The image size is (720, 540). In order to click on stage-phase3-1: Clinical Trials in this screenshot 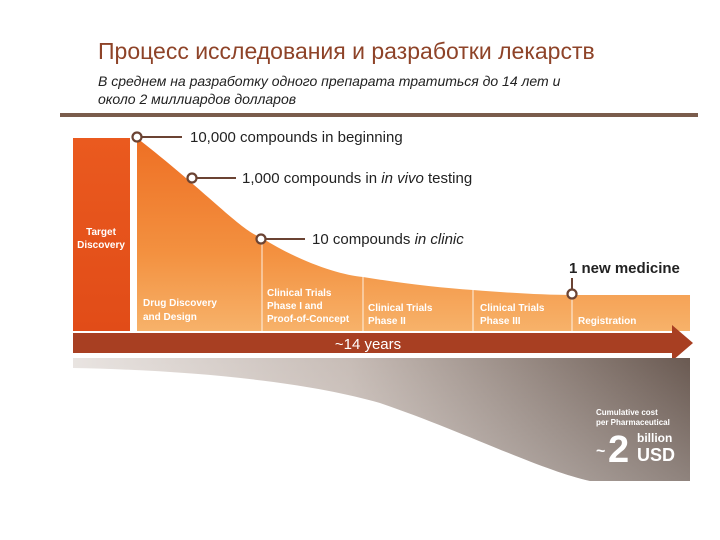, I will do `click(512, 308)`.